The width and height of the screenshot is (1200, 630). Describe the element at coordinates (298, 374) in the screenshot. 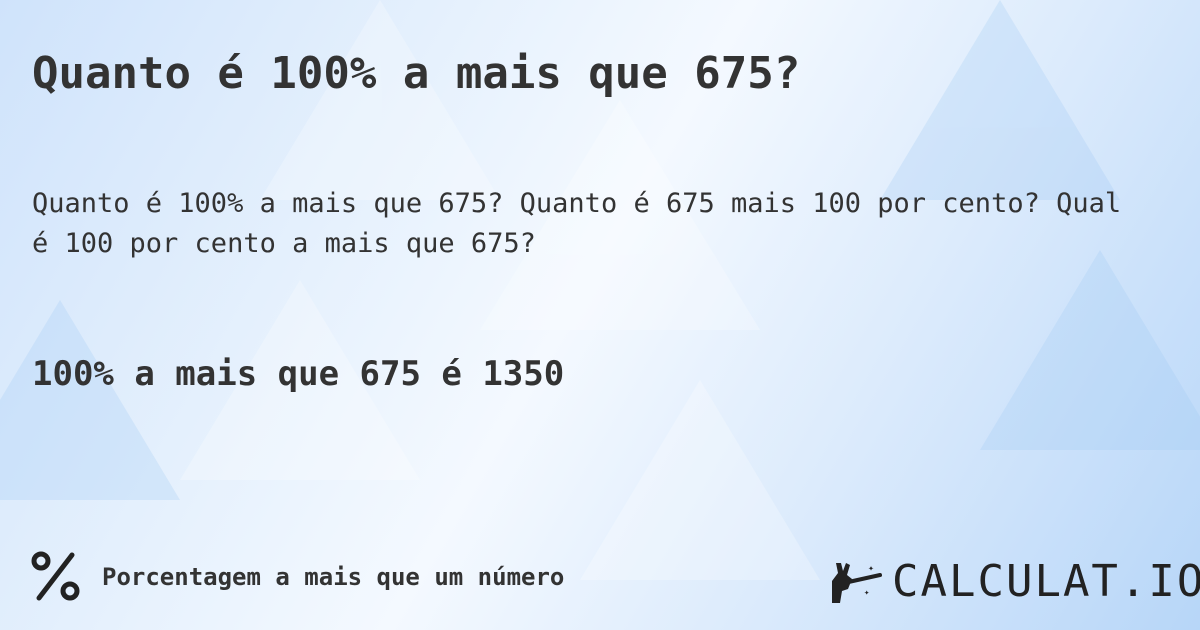

I see `answer-text: 100% a mais que 675 é 1350` at that location.